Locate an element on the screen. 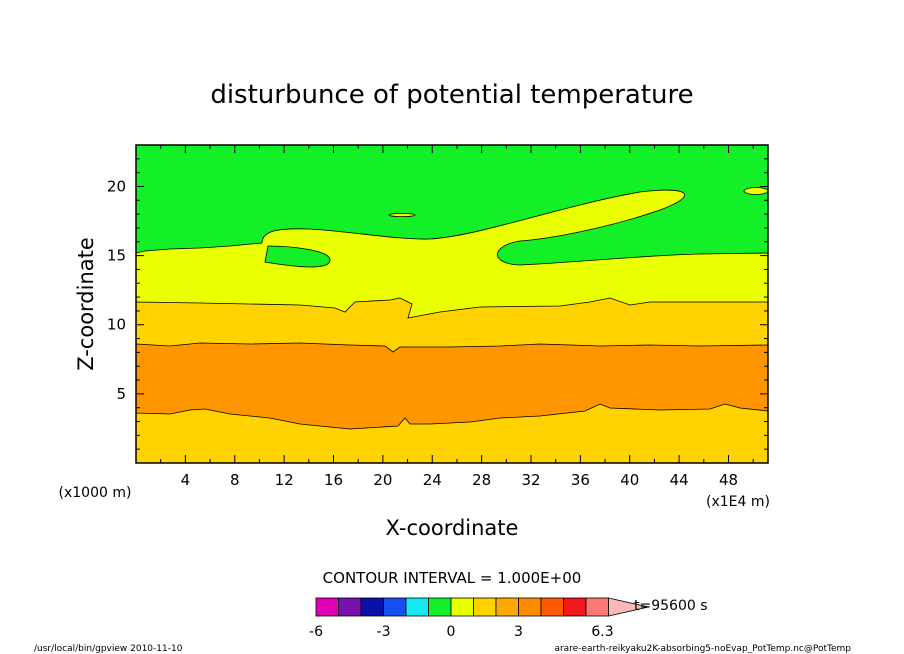 This screenshot has width=904, height=654. x-unit-label: (x1E4 m) is located at coordinates (738, 502).